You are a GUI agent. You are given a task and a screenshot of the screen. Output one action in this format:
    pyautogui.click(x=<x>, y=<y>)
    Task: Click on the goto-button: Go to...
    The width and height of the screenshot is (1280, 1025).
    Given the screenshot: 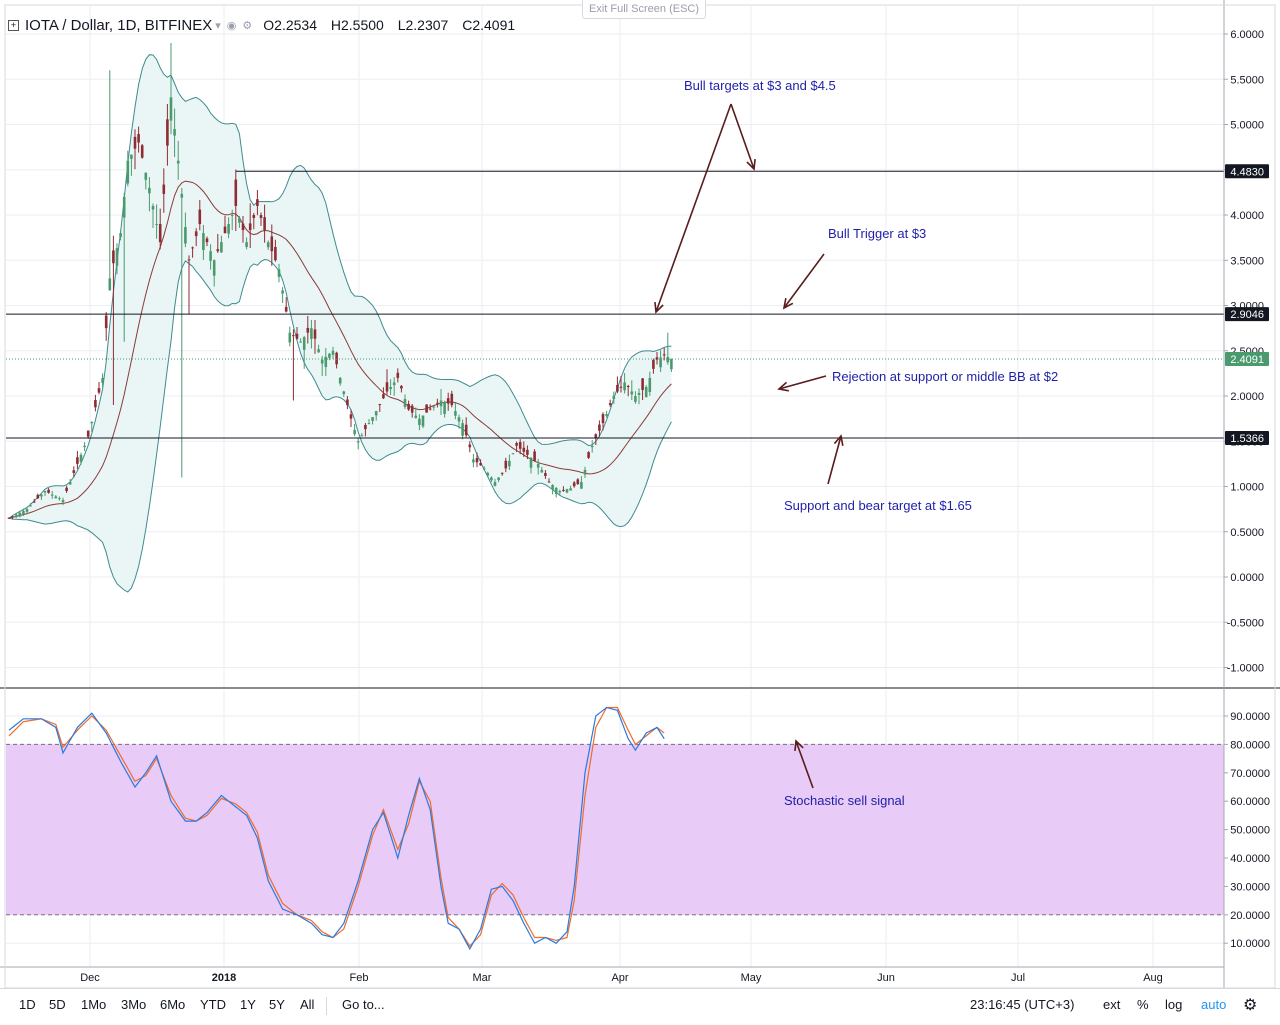 What is the action you would take?
    pyautogui.click(x=363, y=1004)
    